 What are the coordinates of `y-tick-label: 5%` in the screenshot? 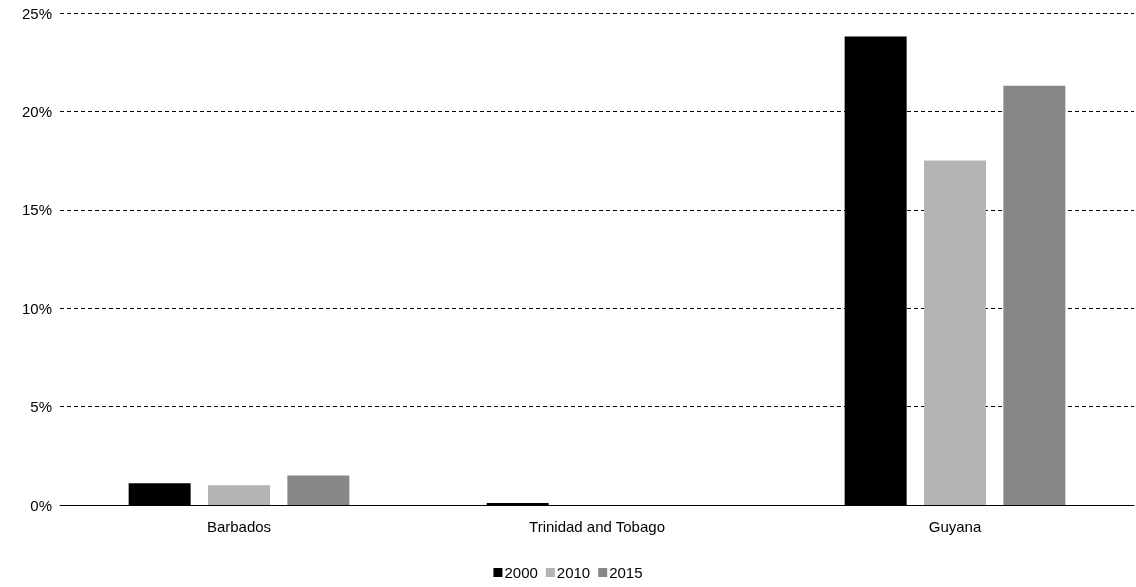 It's located at (41, 407).